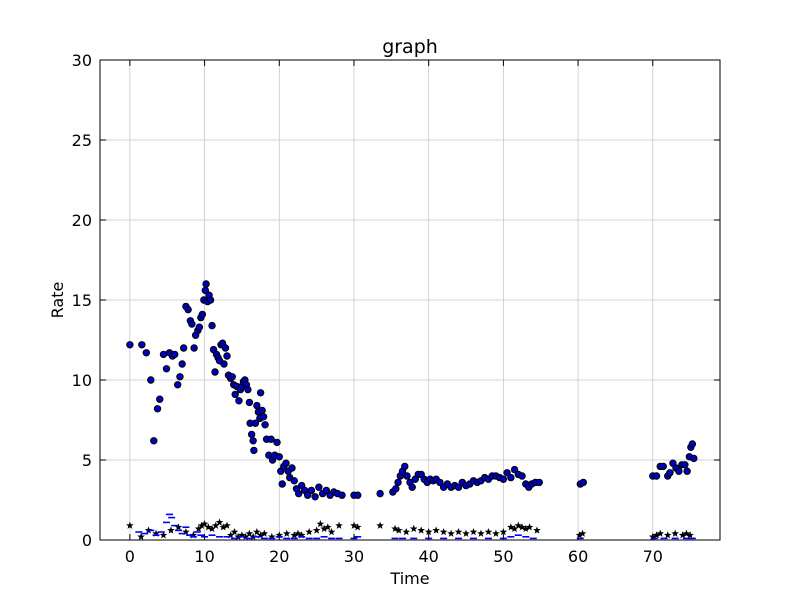 The height and width of the screenshot is (600, 800). I want to click on x-tick-label: 60, so click(578, 556).